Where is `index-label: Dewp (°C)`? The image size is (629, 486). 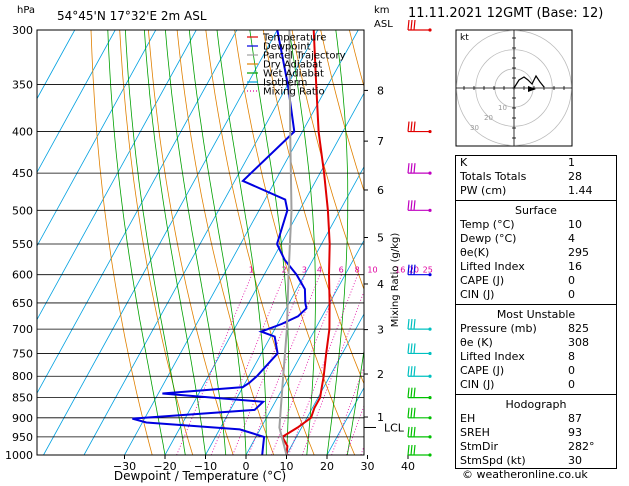 index-label: Dewp (°C) is located at coordinates (488, 238).